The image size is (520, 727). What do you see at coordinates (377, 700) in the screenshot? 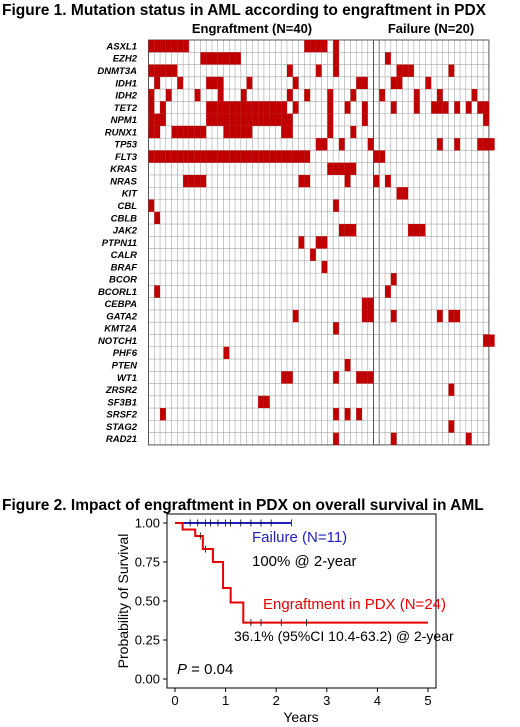
I see `x-tick-label: 4` at bounding box center [377, 700].